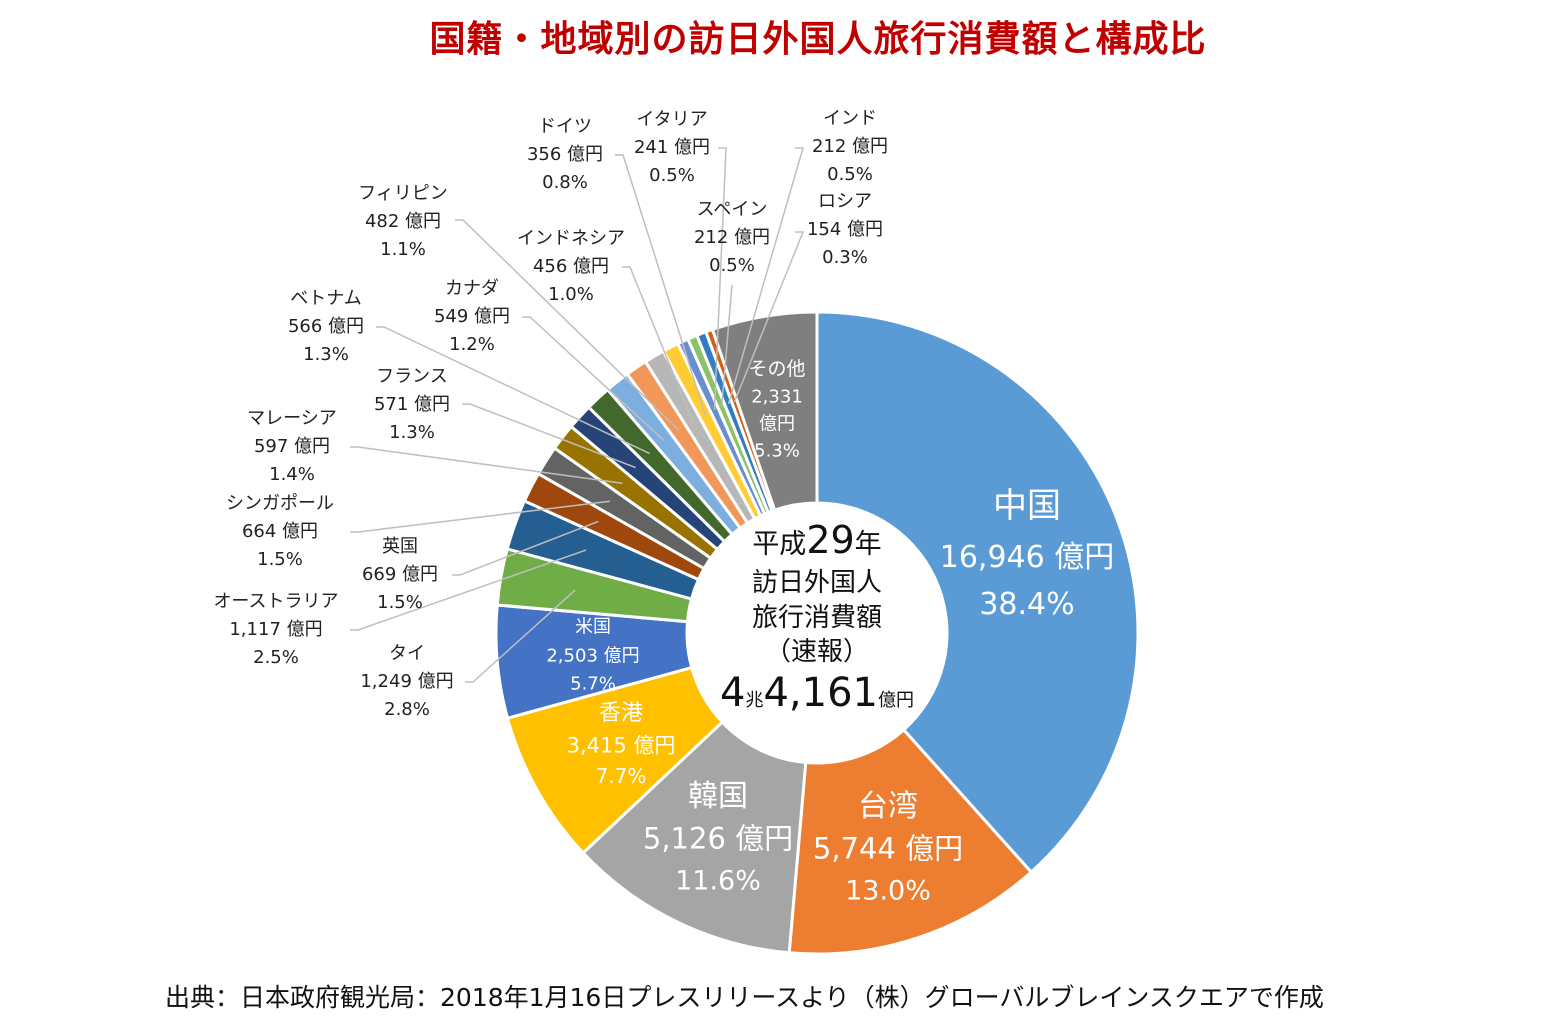 Image resolution: width=1546 pixels, height=1035 pixels. Describe the element at coordinates (779, 544) in the screenshot. I see `center-line1_prefix: 平成` at that location.